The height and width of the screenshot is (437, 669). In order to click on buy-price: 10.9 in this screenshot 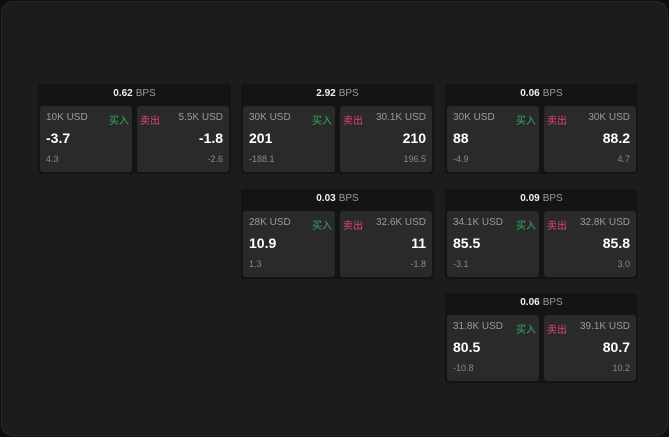, I will do `click(263, 243)`.